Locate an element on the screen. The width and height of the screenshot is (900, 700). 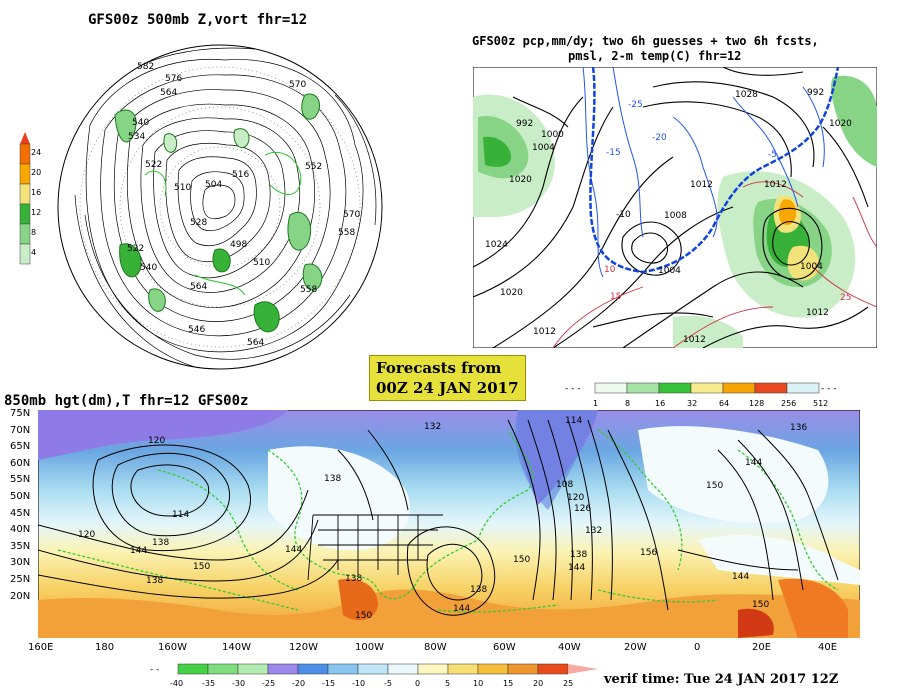
lat-label: 50N is located at coordinates (20, 496).